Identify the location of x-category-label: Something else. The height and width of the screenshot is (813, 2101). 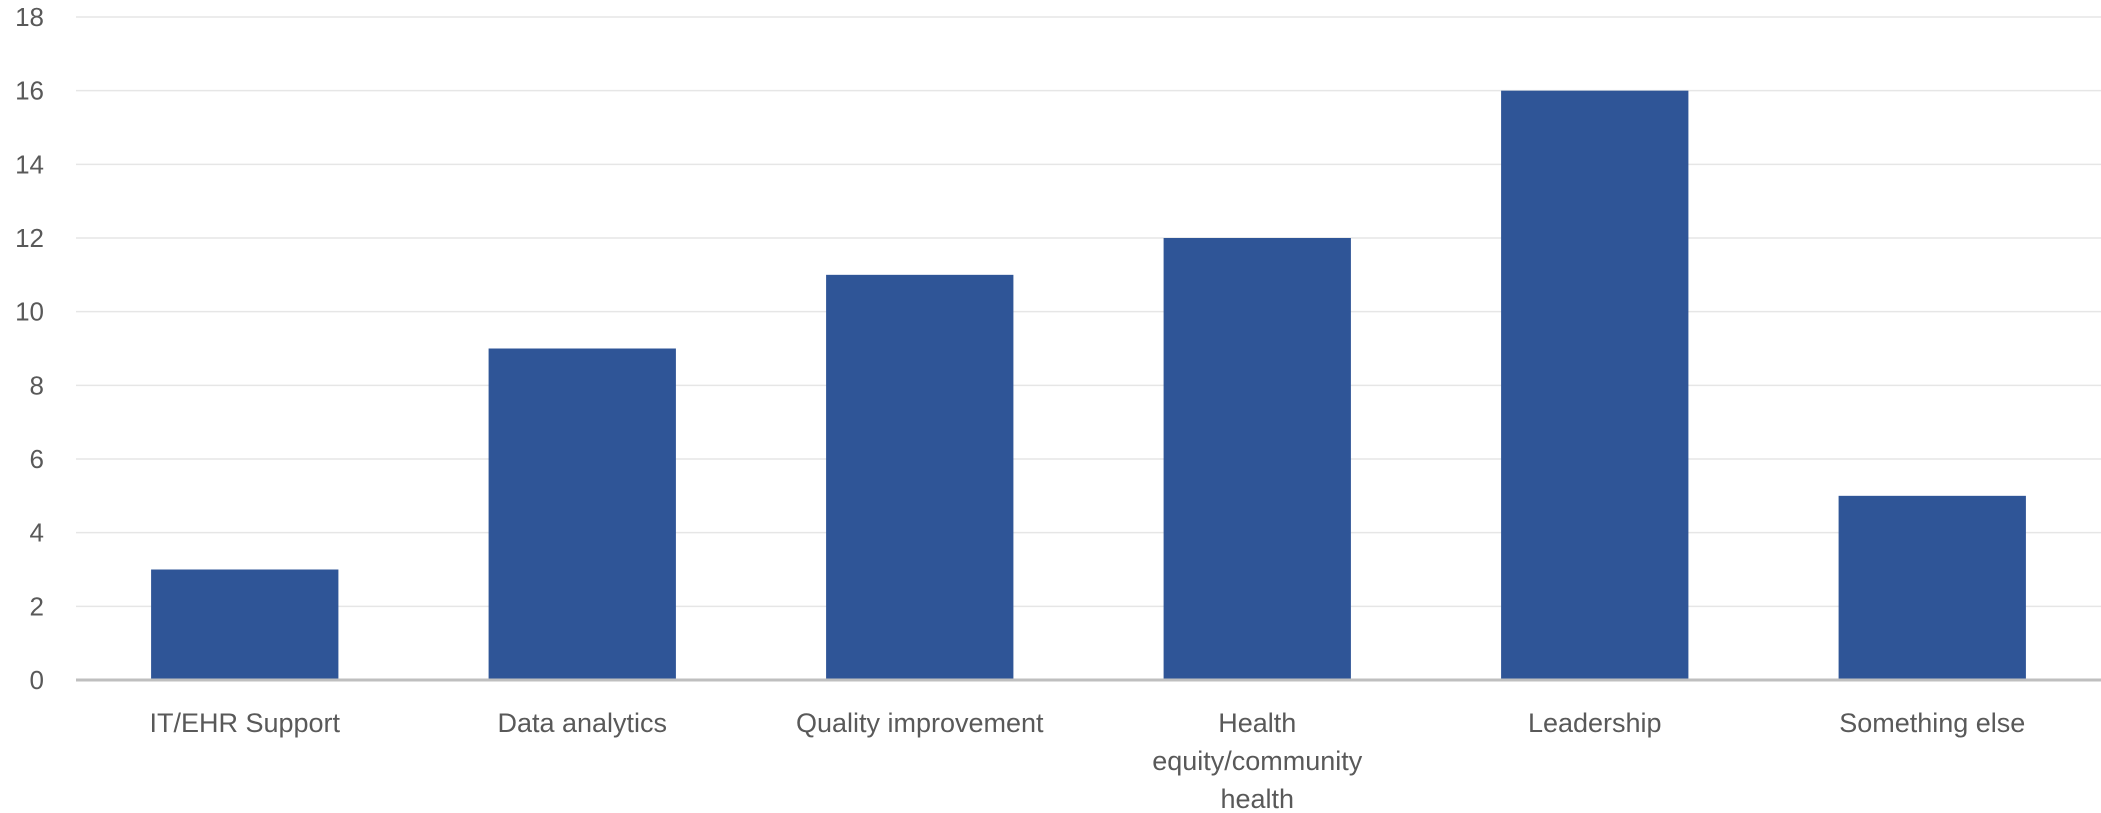
(1932, 723).